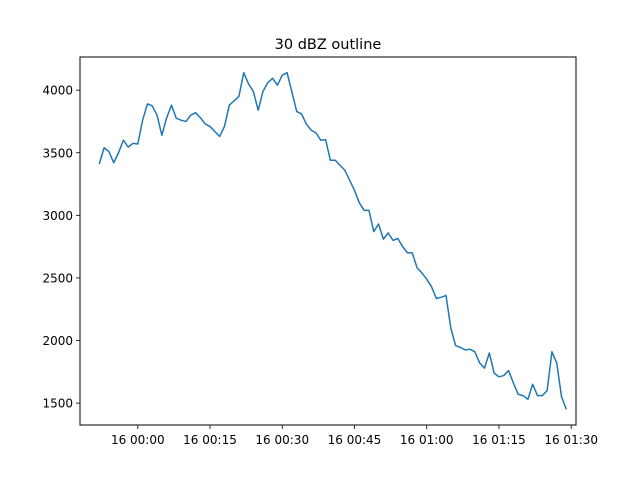  Describe the element at coordinates (138, 440) in the screenshot. I see `x-tick-label: 16 00:00` at that location.